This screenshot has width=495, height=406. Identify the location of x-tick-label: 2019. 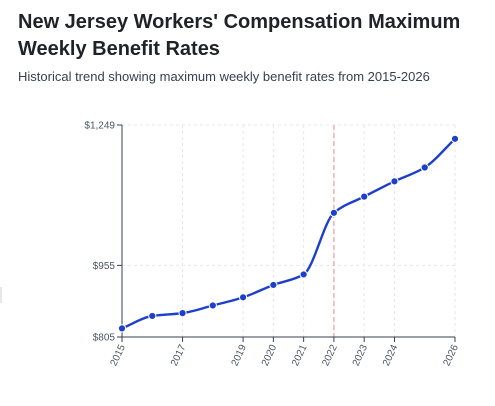
(240, 355).